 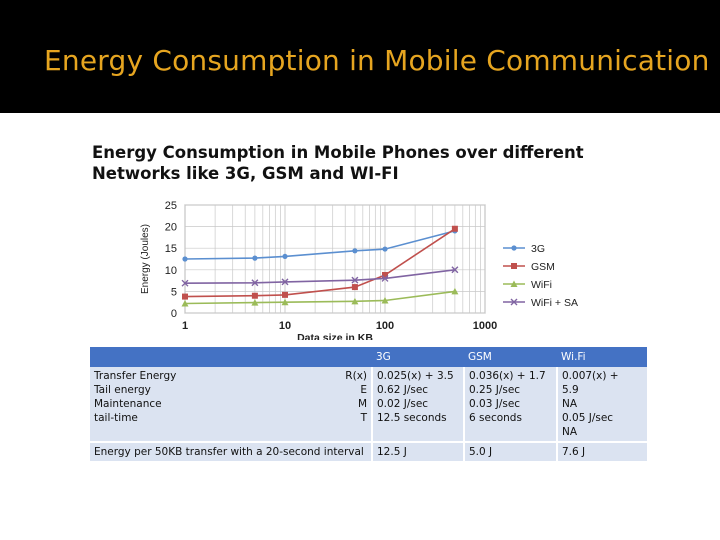 I want to click on param-symbol: R(x), so click(x=356, y=376).